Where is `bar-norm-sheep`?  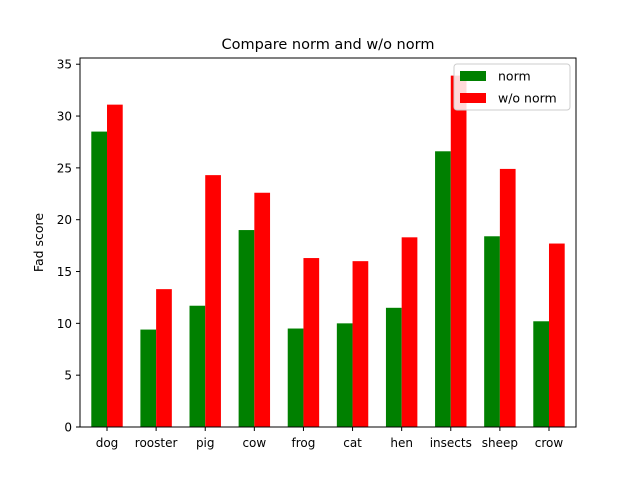
bar-norm-sheep is located at coordinates (492, 331).